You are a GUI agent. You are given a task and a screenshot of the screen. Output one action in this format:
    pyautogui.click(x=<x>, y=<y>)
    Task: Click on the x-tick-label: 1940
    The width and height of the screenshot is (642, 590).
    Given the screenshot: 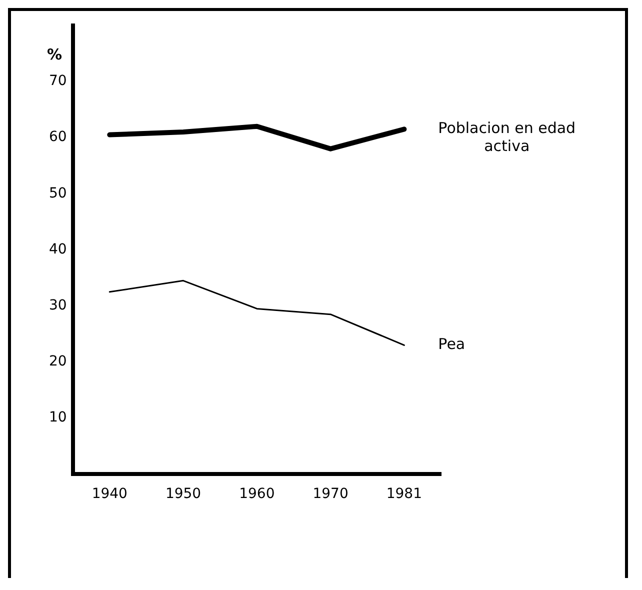 What is the action you would take?
    pyautogui.click(x=110, y=494)
    